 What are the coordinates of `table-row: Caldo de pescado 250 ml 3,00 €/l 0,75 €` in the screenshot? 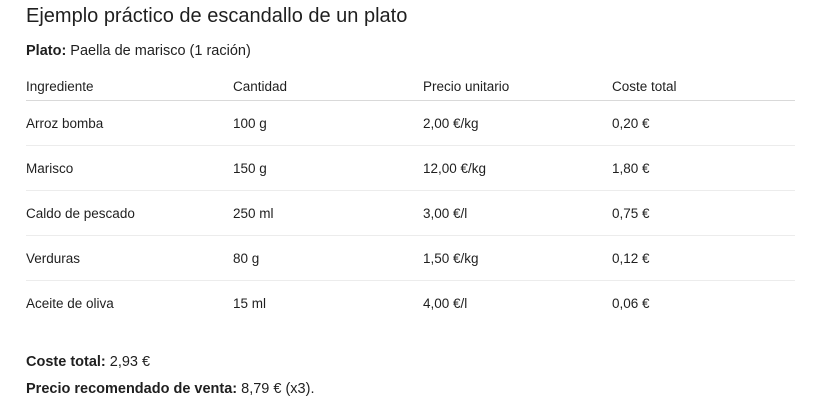 It's located at (410, 213).